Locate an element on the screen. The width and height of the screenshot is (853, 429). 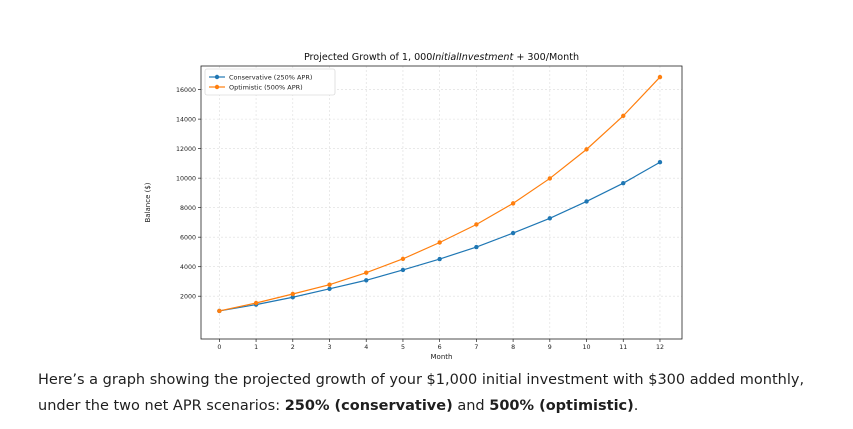
x-tick-label: 2 is located at coordinates (293, 347).